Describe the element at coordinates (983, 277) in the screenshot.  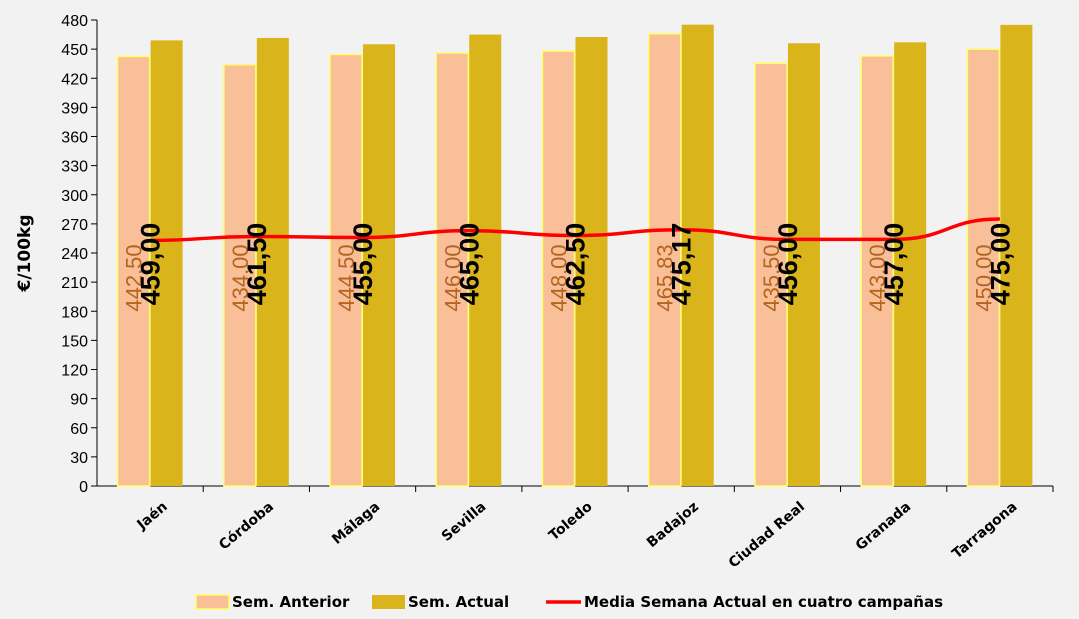
I see `data-label-sem-anterior: 450,00` at that location.